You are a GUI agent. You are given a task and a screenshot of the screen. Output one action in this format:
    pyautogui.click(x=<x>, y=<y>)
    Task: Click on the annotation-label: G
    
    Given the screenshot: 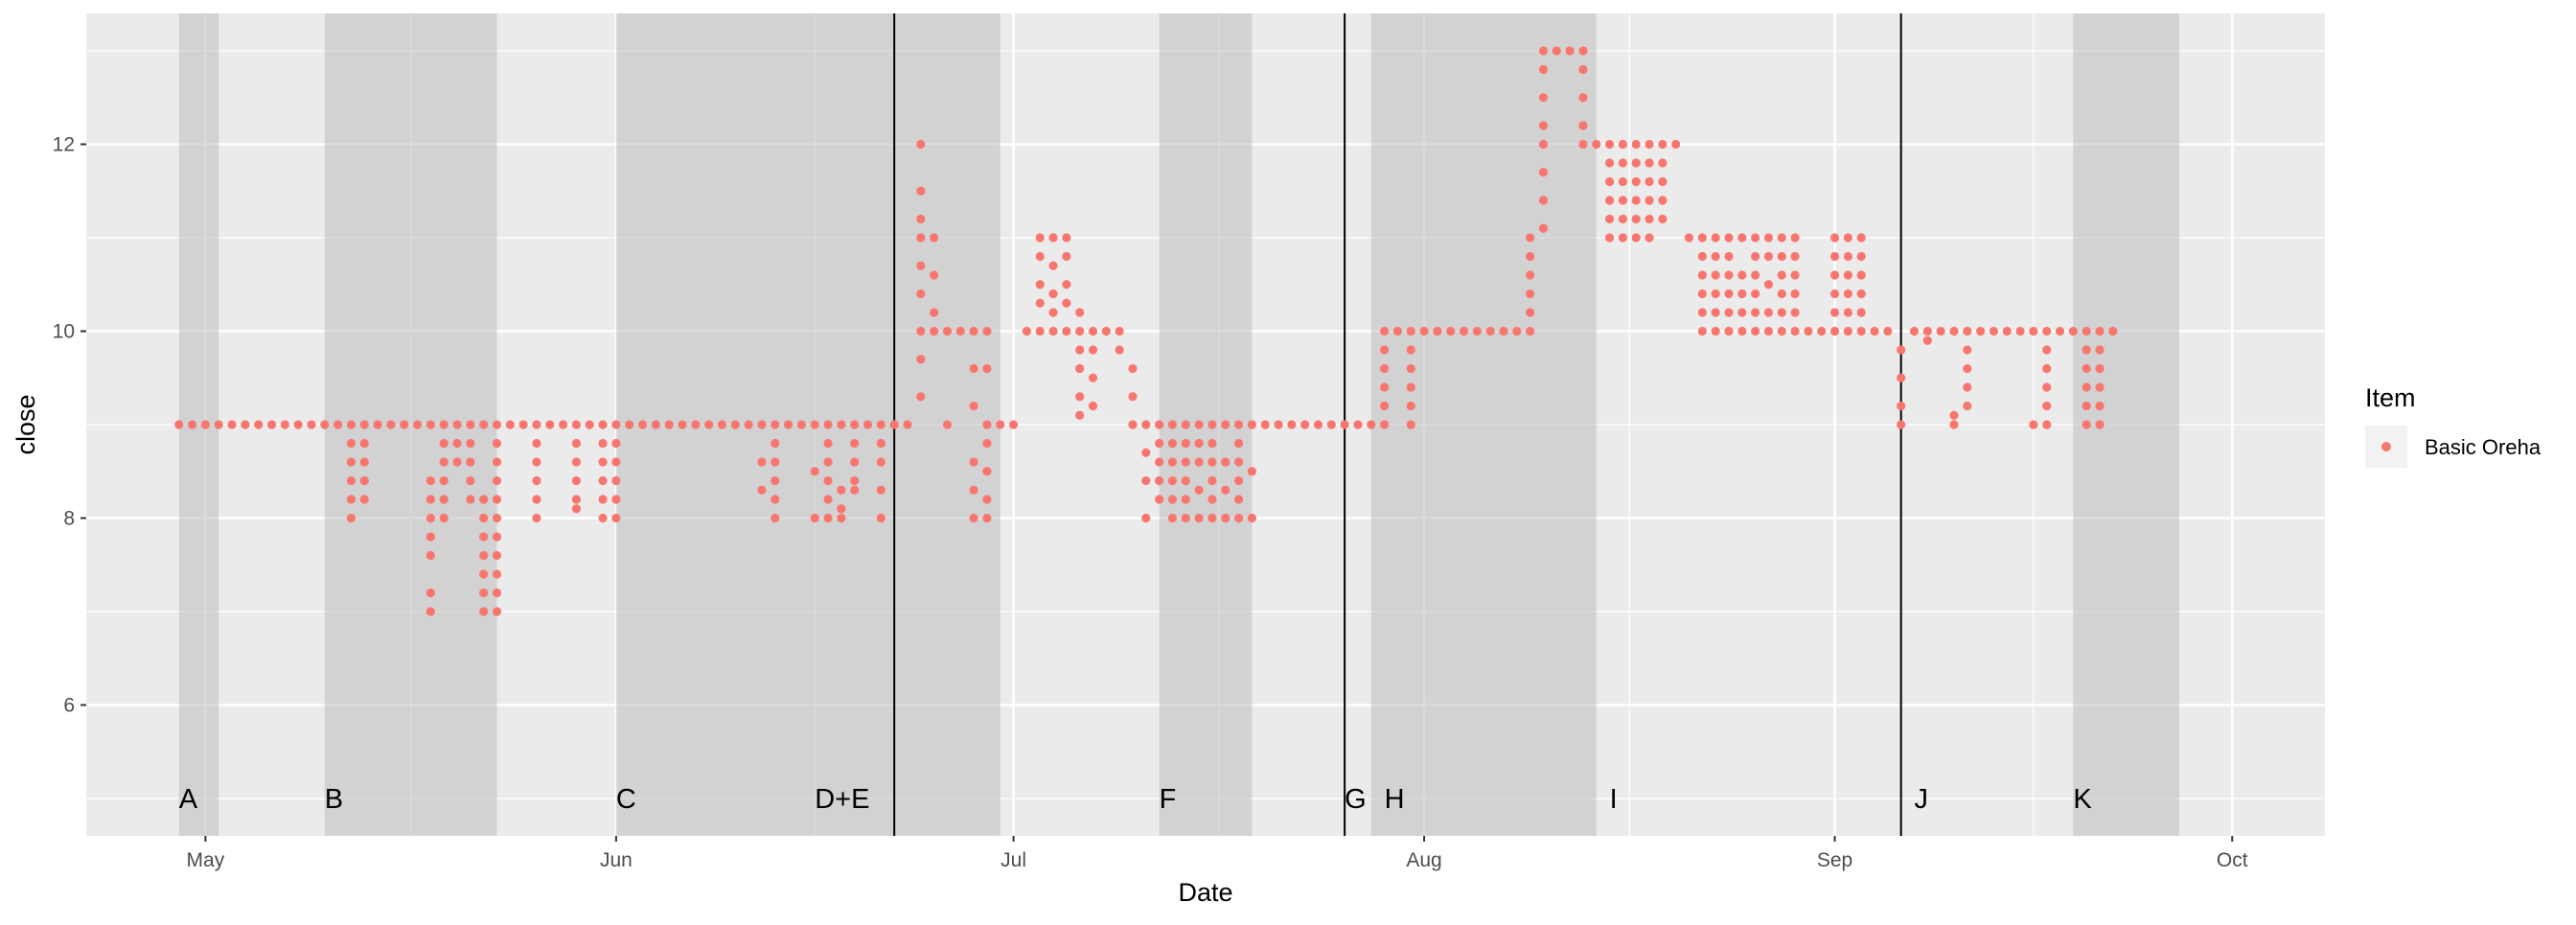 What is the action you would take?
    pyautogui.click(x=1356, y=799)
    